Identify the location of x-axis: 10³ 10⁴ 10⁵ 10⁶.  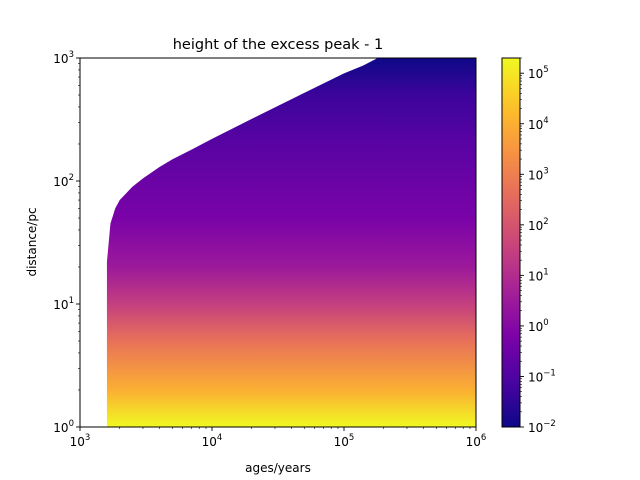
(278, 438).